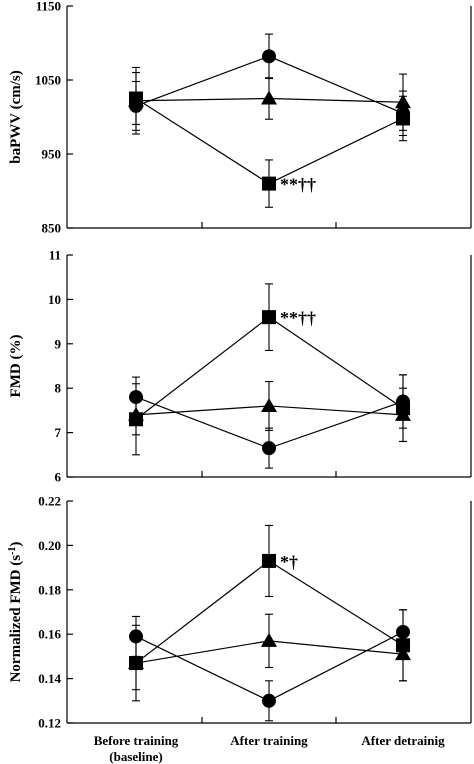  What do you see at coordinates (16, 116) in the screenshot?
I see `y-axis-label: baPWV (cm/s)` at bounding box center [16, 116].